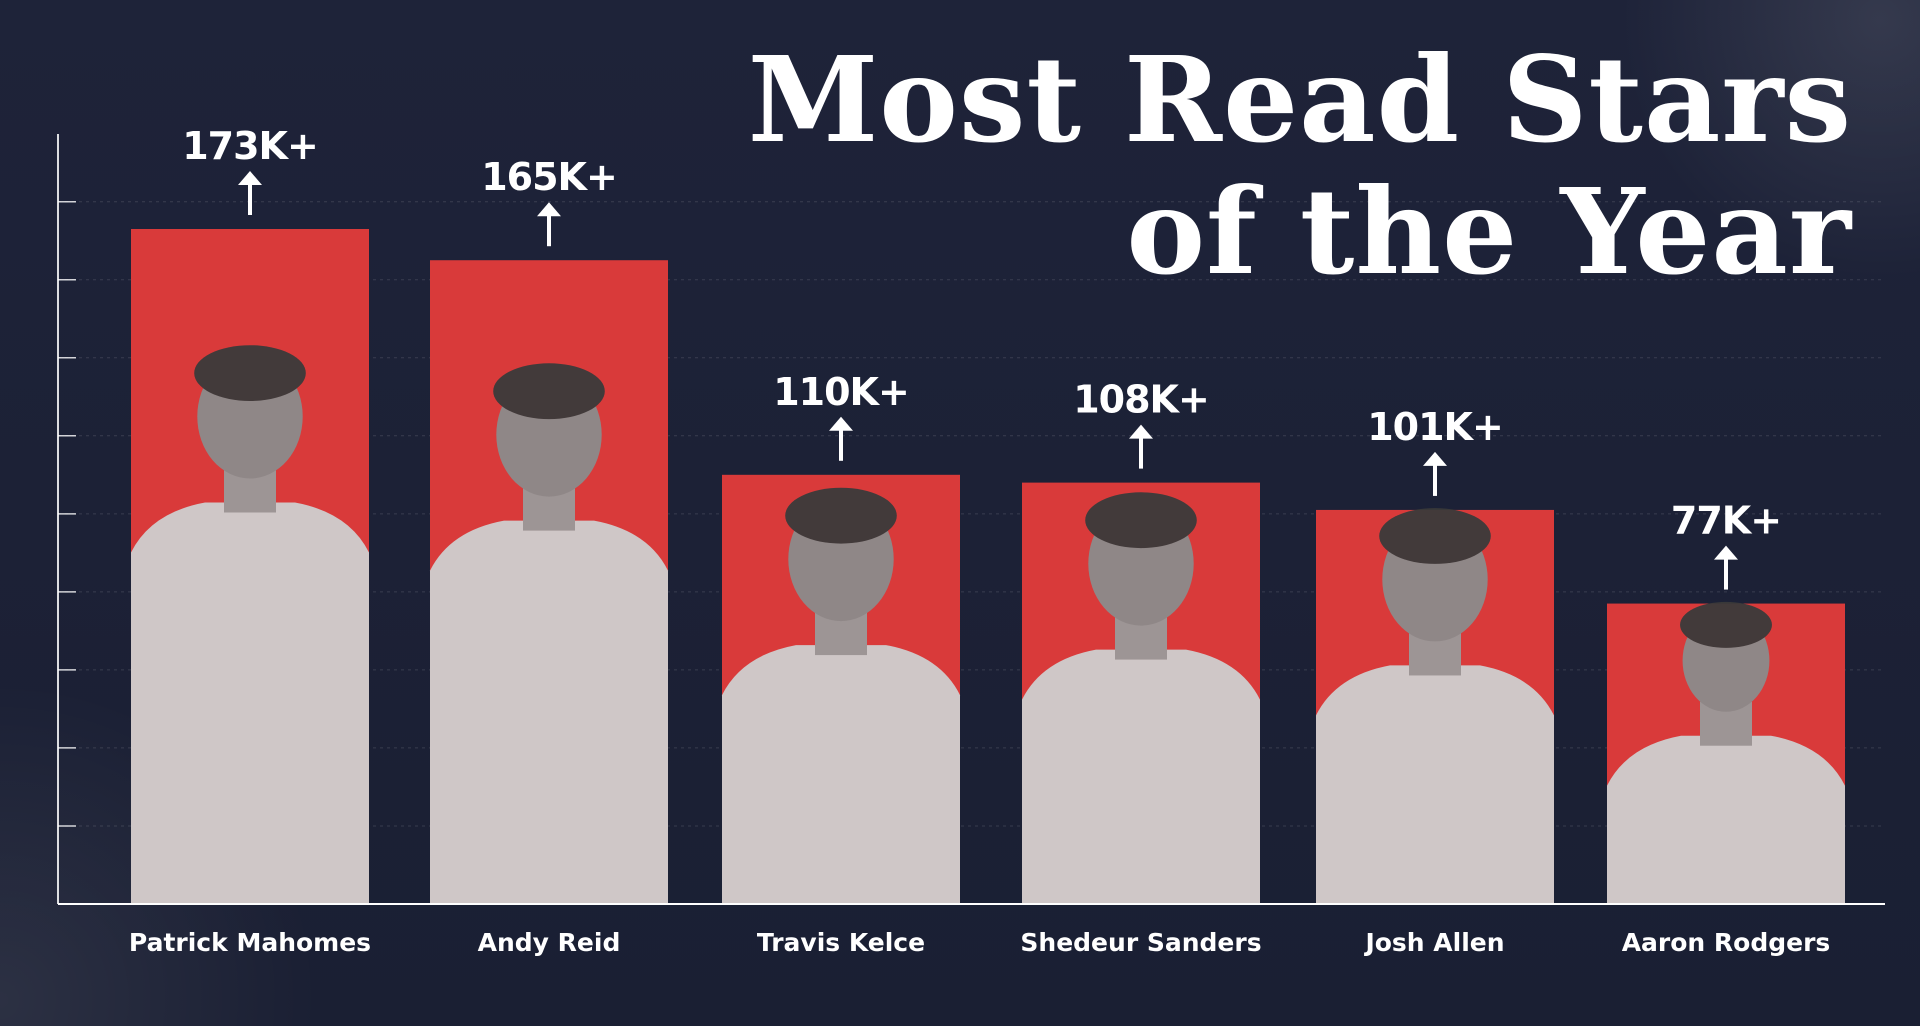  I want to click on bar-group: 165K+ Andy Reid, so click(549, 556).